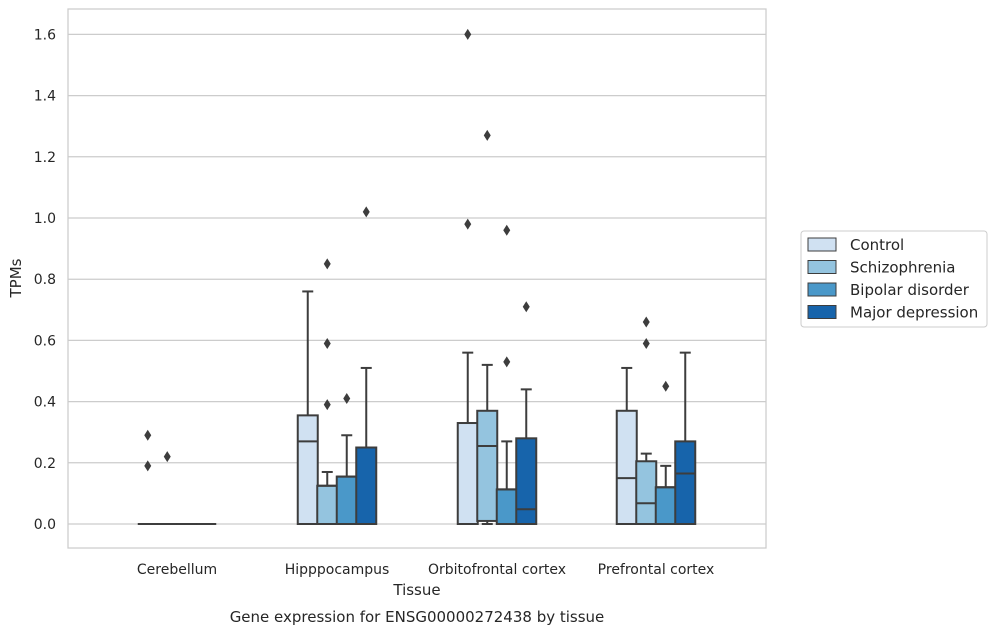 This screenshot has height=634, width=997. I want to click on y-tick-label: 0.4, so click(45, 403).